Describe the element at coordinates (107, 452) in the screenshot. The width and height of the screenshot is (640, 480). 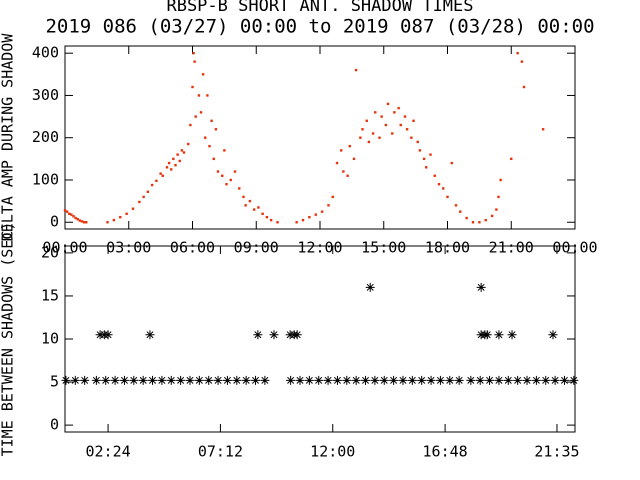
I see `x-tick-label: 02:24` at that location.